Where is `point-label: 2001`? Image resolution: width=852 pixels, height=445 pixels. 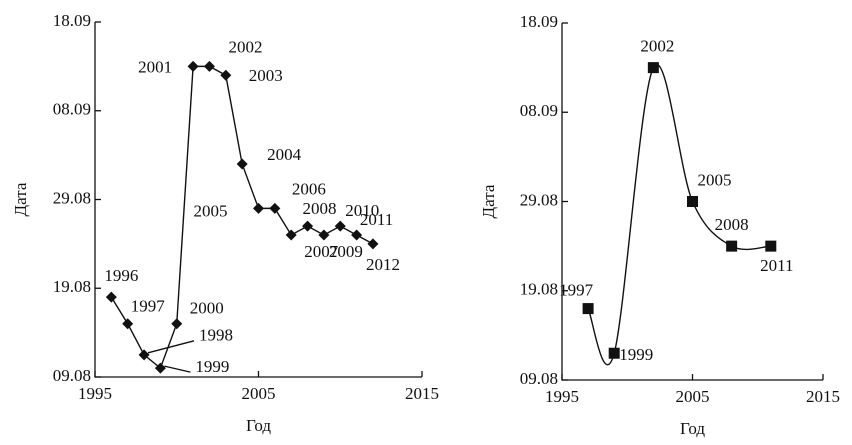 point-label: 2001 is located at coordinates (155, 66).